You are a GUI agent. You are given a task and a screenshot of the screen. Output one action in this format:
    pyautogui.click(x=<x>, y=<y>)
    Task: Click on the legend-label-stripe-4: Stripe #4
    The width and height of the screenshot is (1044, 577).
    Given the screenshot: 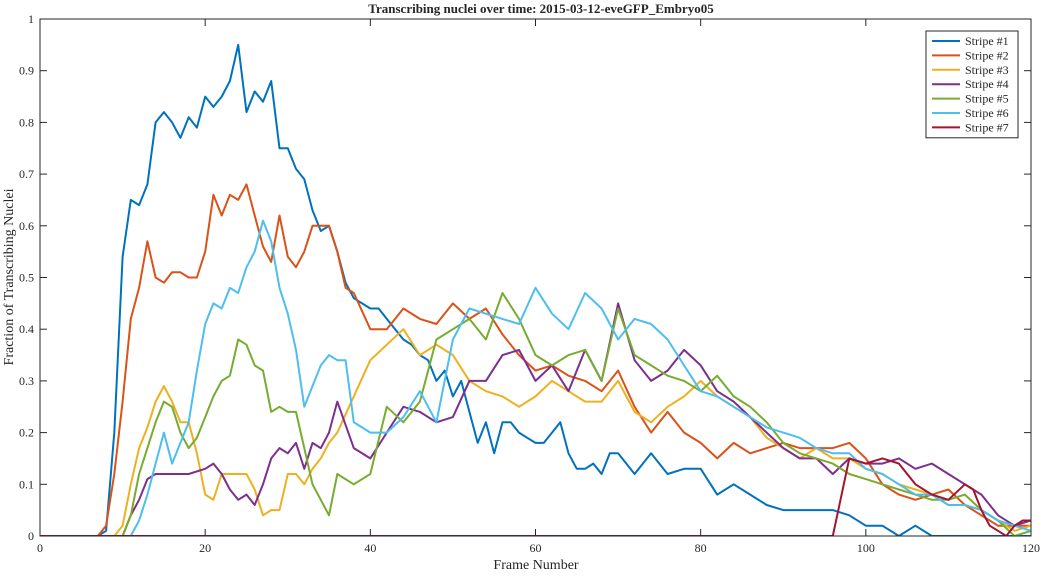 What is the action you would take?
    pyautogui.click(x=987, y=84)
    